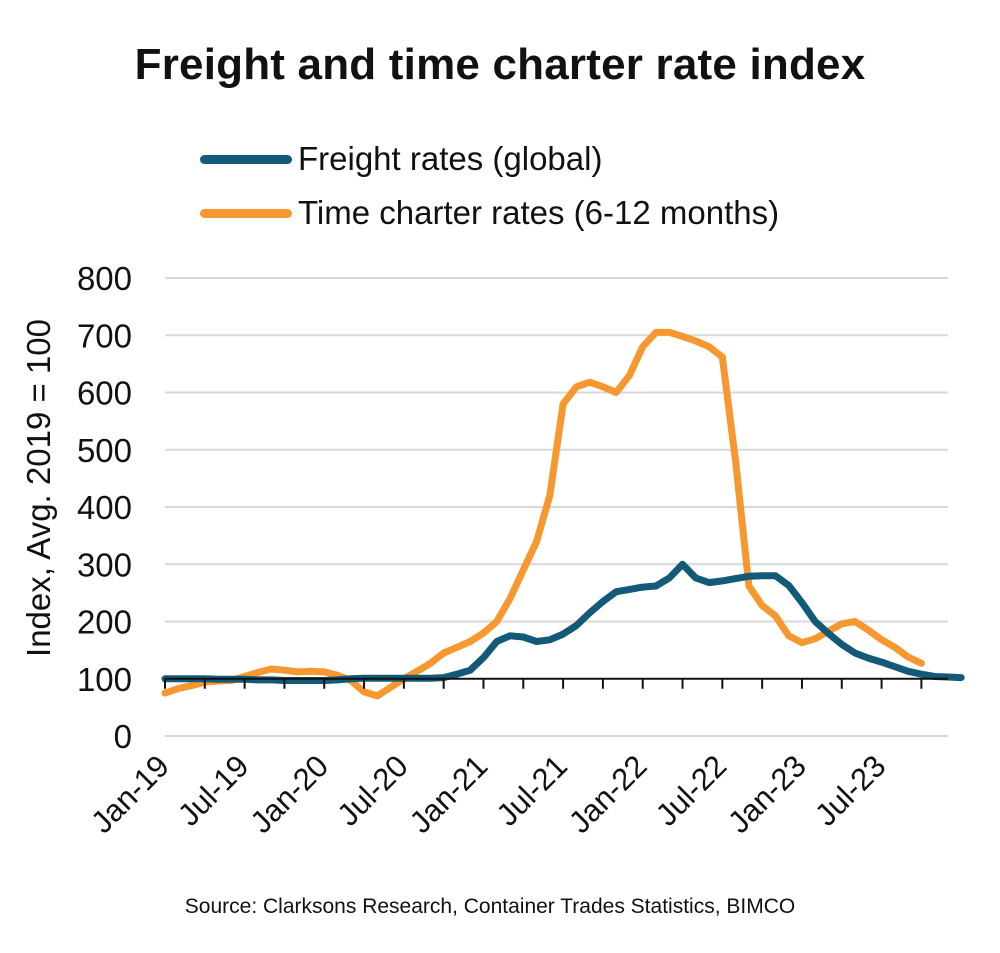  I want to click on x-tick-label-1: Jul-19, so click(213, 790).